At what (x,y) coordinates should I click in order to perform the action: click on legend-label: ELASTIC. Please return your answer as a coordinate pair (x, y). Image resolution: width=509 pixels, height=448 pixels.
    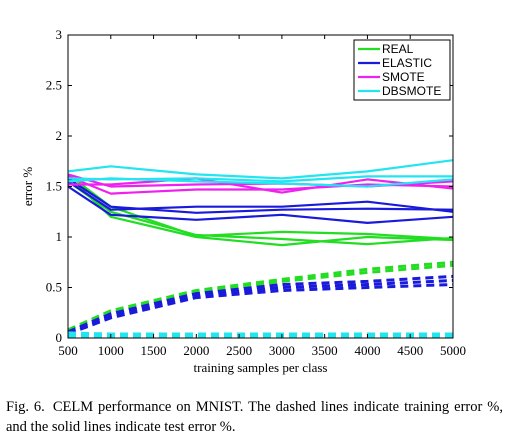
    Looking at the image, I should click on (407, 63).